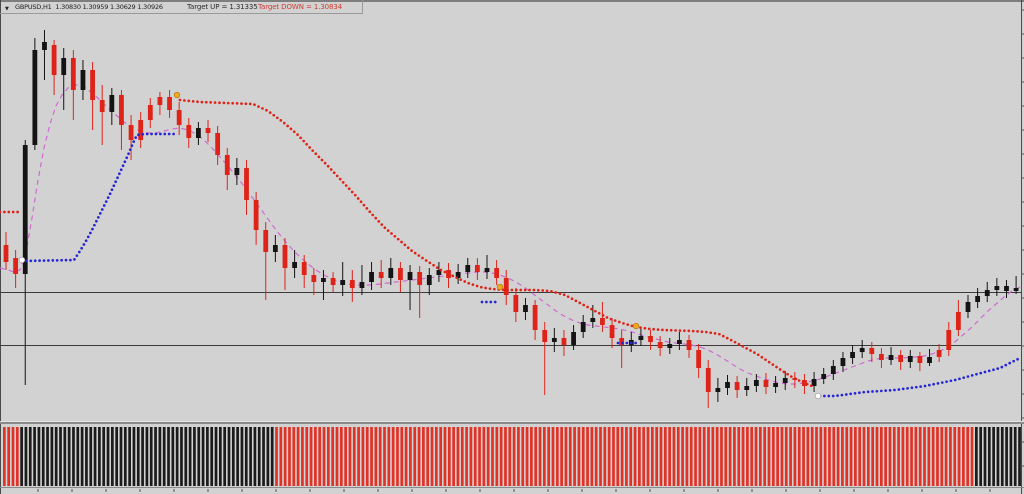  Describe the element at coordinates (300, 7) in the screenshot. I see `target-down-label: Target DOWN = 1.30834` at that location.